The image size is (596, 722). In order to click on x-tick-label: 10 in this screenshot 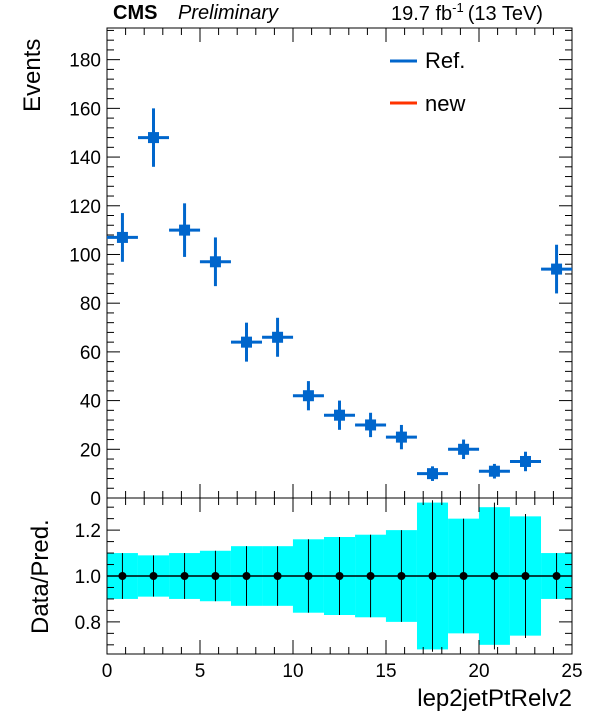, I will do `click(292, 671)`.